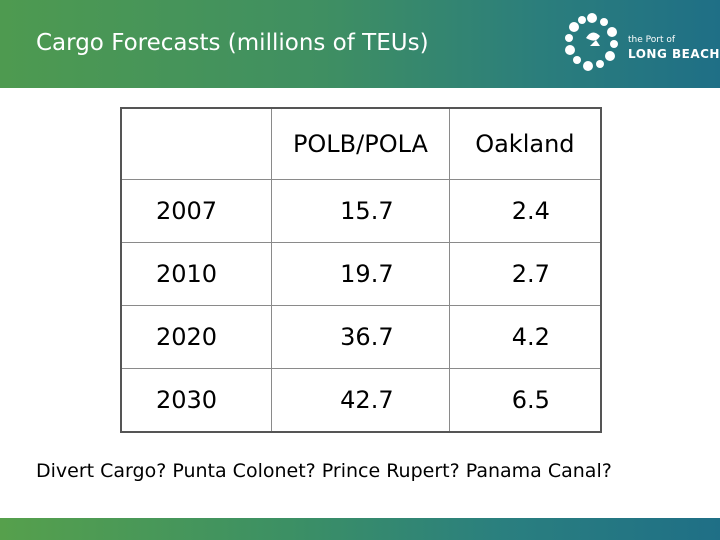 This screenshot has width=720, height=540. Describe the element at coordinates (360, 529) in the screenshot. I see `footer-band` at that location.